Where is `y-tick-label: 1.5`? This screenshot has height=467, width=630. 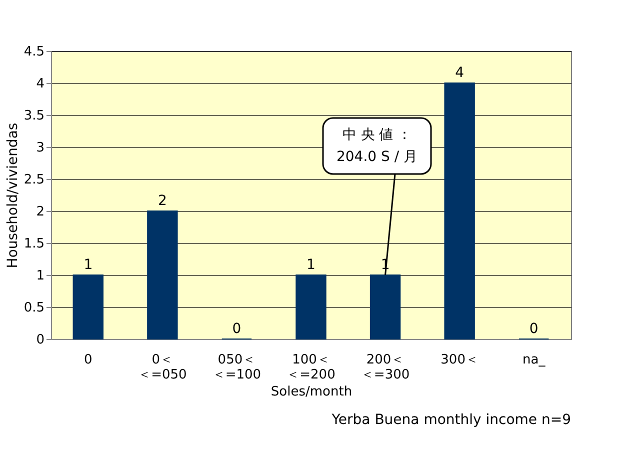
y-tick-label: 1.5 is located at coordinates (34, 244).